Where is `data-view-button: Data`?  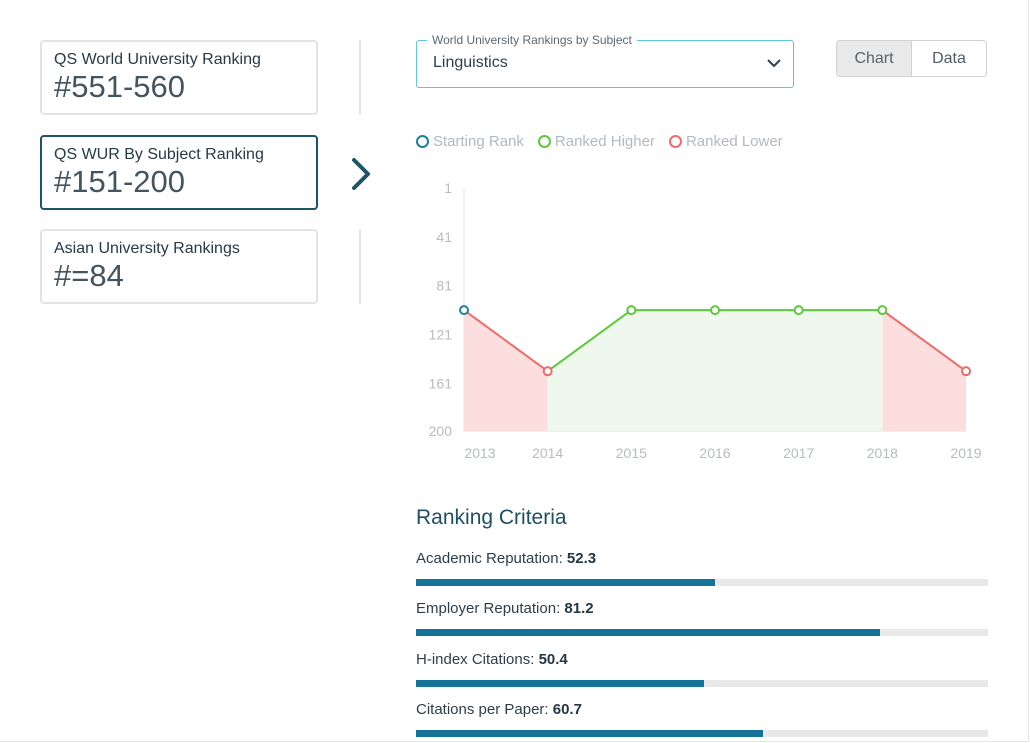
data-view-button: Data is located at coordinates (949, 58).